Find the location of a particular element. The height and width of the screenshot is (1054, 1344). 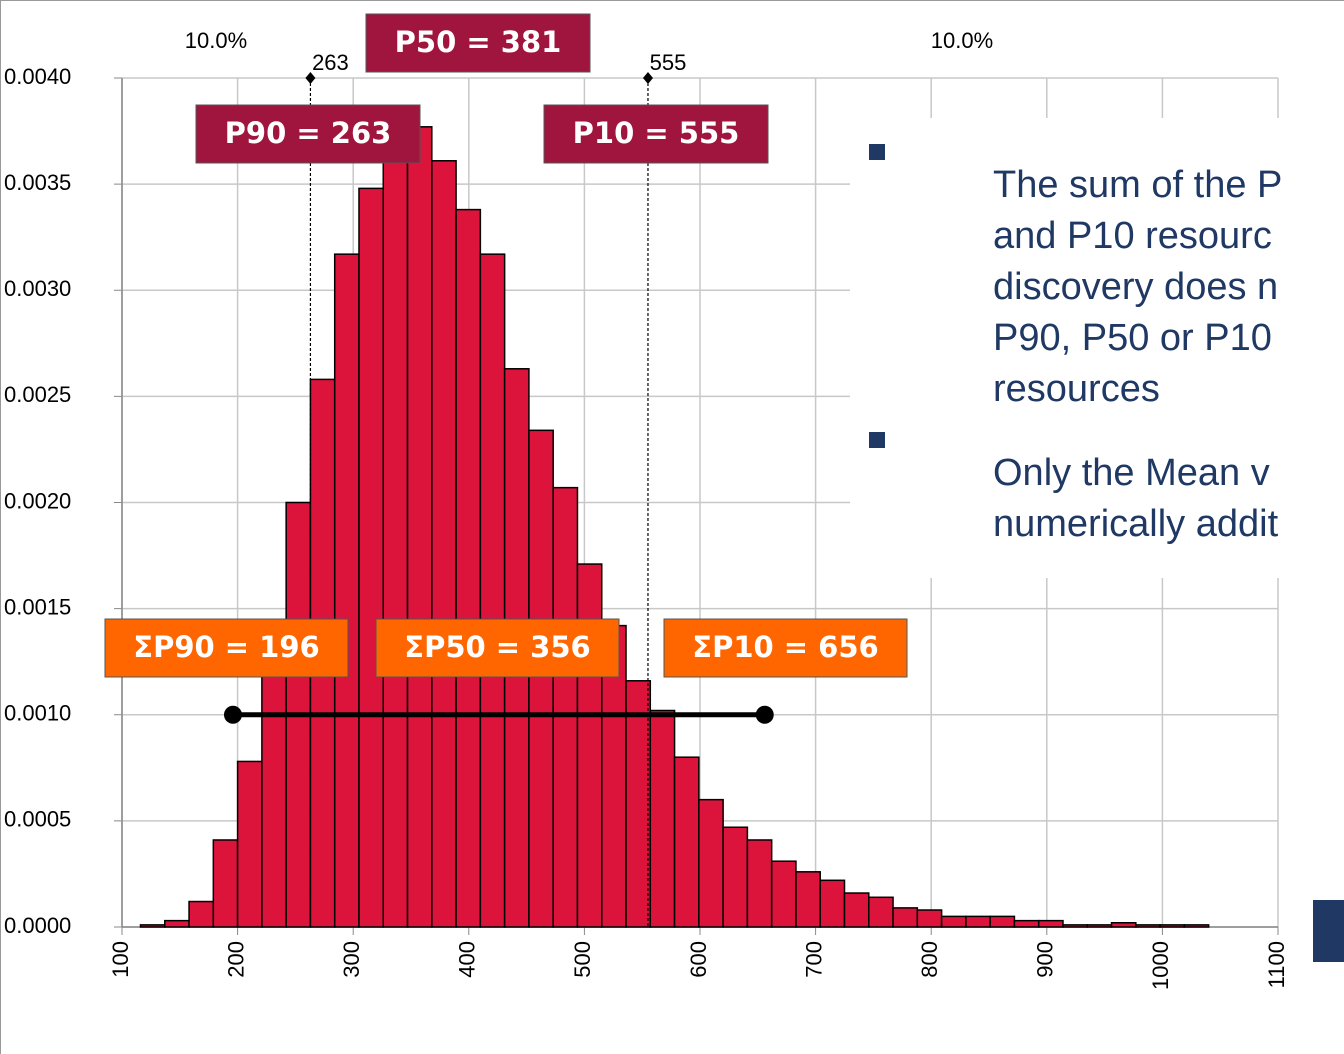

bullet-text: The sum of the P is located at coordinates (1137, 185).